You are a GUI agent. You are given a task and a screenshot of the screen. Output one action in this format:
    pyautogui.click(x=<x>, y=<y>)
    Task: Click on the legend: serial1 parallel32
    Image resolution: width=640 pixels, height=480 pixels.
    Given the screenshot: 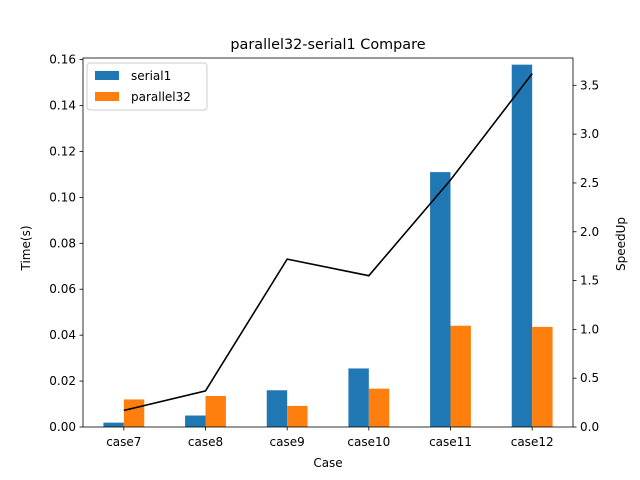 What is the action you would take?
    pyautogui.click(x=147, y=86)
    